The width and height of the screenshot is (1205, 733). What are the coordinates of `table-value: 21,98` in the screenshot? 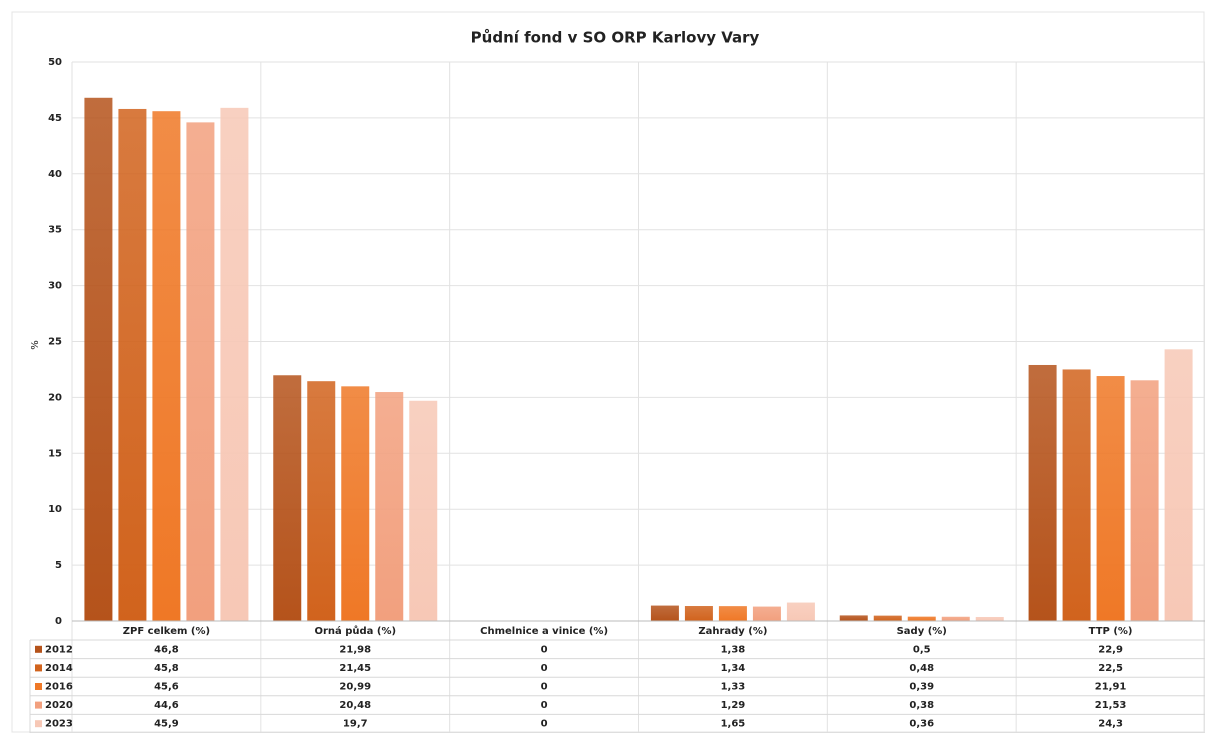 It's located at (355, 649).